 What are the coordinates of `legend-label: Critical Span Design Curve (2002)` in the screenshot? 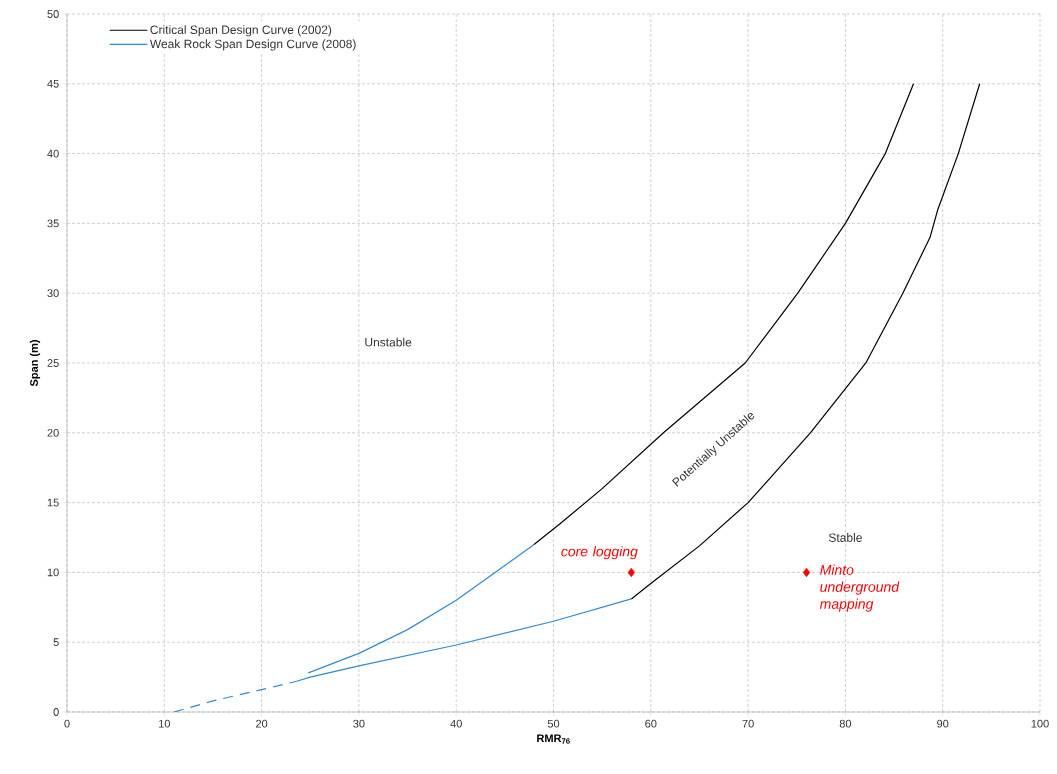 It's located at (241, 31).